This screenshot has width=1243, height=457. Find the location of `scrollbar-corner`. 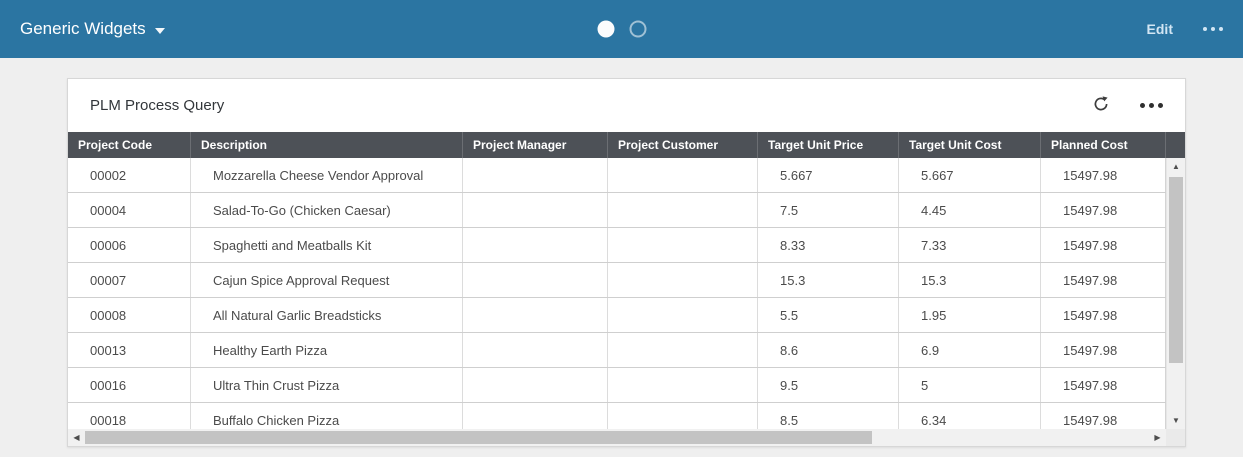

scrollbar-corner is located at coordinates (1175, 437).